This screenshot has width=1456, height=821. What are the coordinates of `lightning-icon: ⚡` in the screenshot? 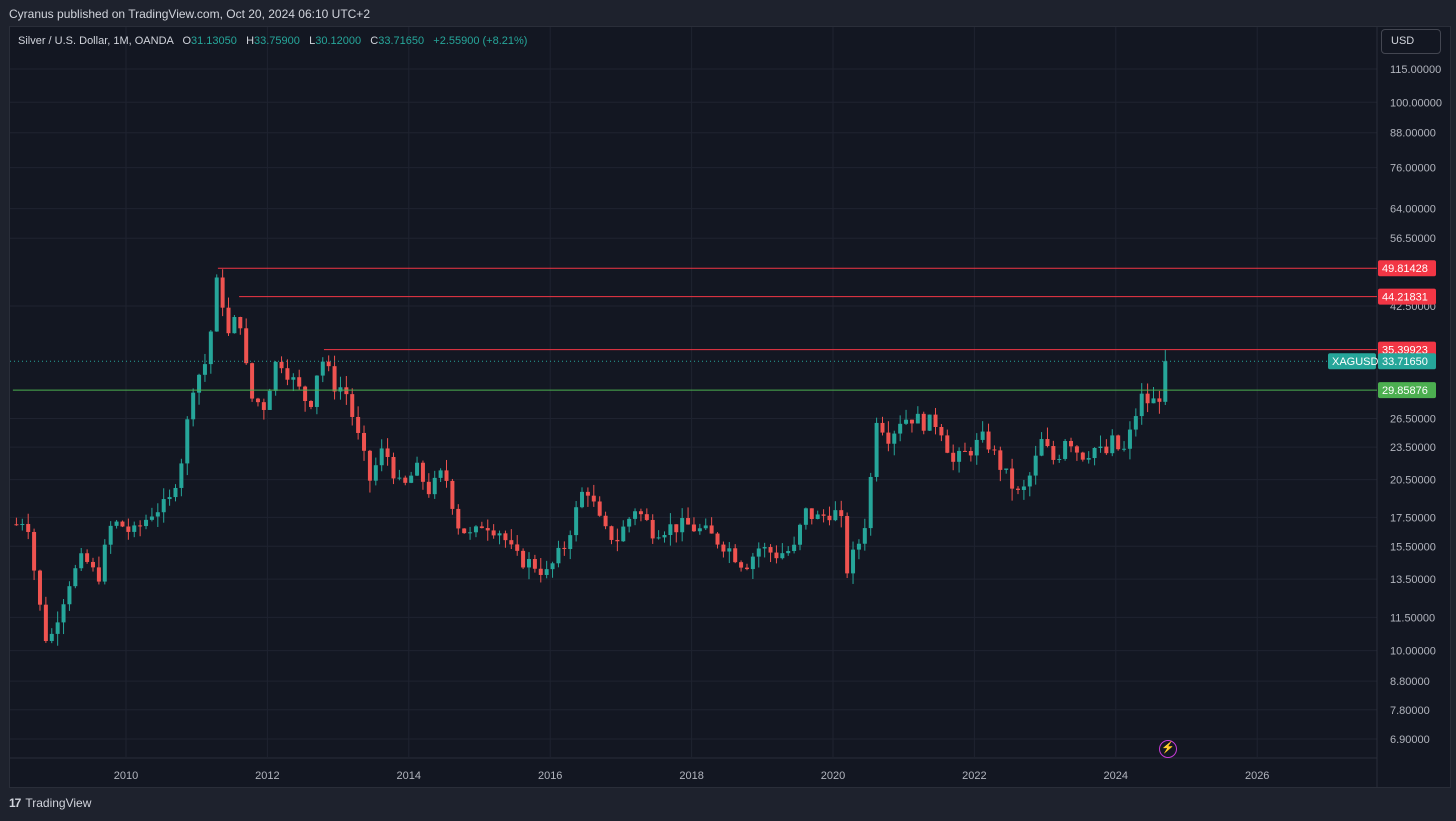 It's located at (1168, 749).